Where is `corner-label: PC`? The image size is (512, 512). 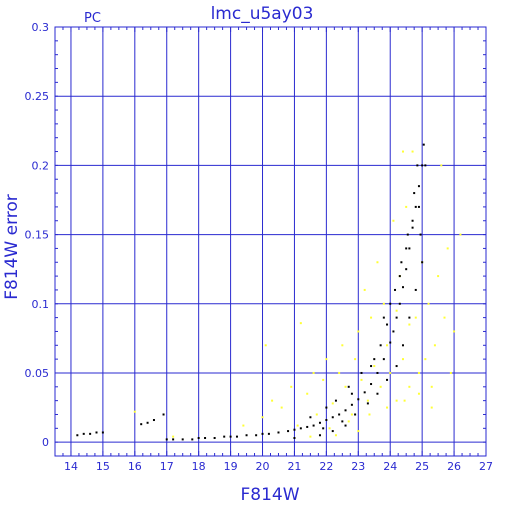 corner-label: PC is located at coordinates (92, 18).